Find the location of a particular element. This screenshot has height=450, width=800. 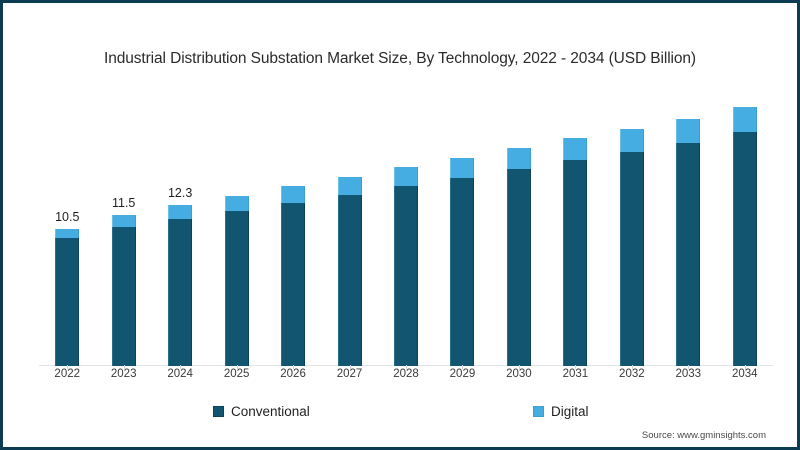

bar-value-label: 11.5 is located at coordinates (123, 203).